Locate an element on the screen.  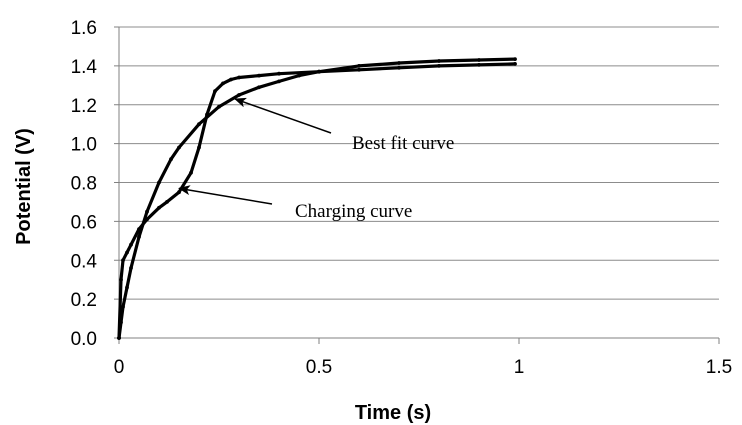
y-tick-labels: 0.0 0.2 0.4 0.6 0.8 1.0 1.2 1.4 1.6 is located at coordinates (84, 184).